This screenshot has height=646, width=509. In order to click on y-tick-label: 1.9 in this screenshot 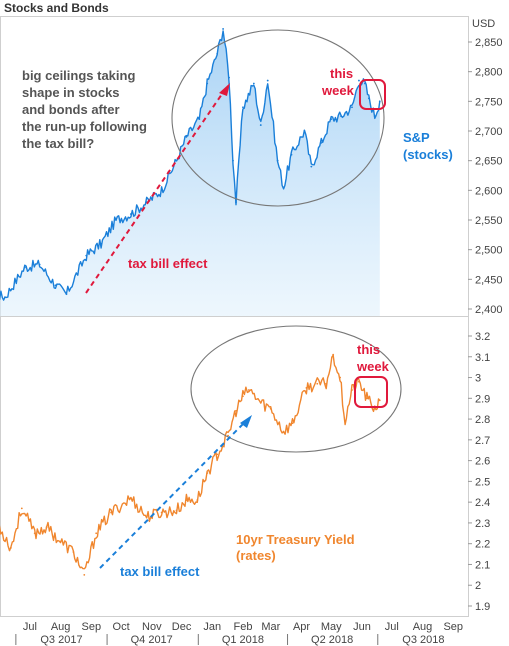, I will do `click(482, 607)`.